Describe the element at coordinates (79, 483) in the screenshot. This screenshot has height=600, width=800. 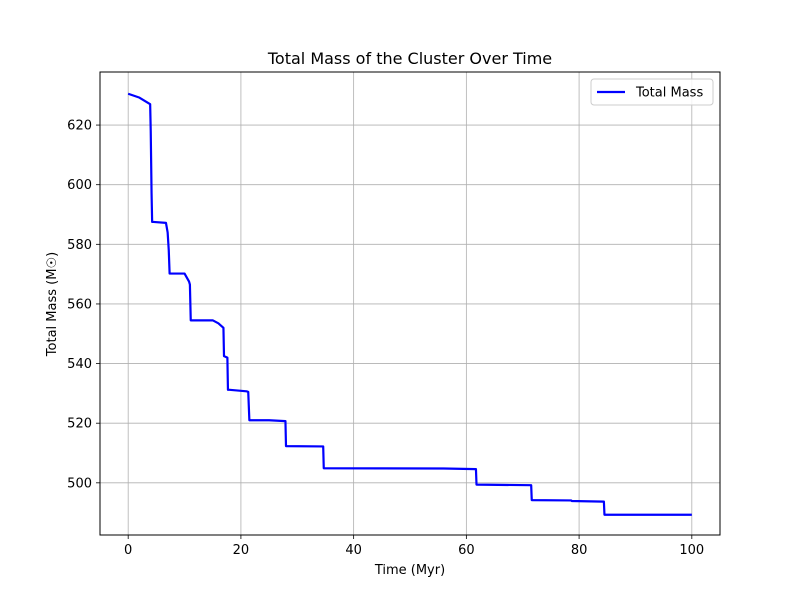
I see `y-tick-label: 500` at that location.